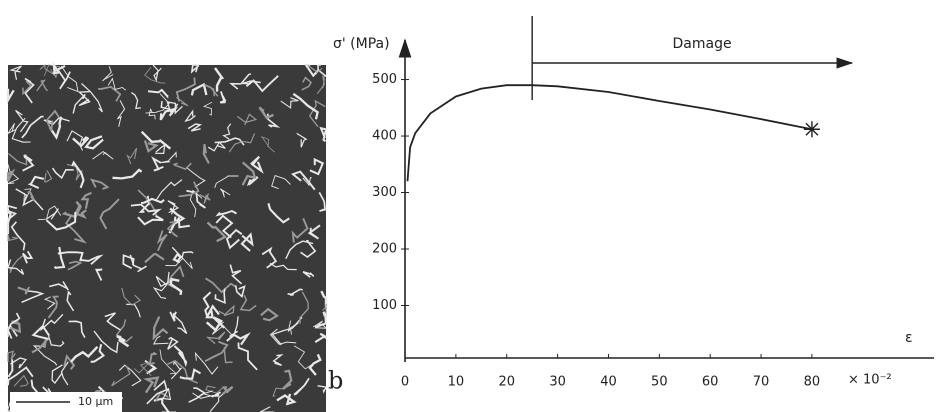  Describe the element at coordinates (456, 382) in the screenshot. I see `x-tick-label: 10` at that location.